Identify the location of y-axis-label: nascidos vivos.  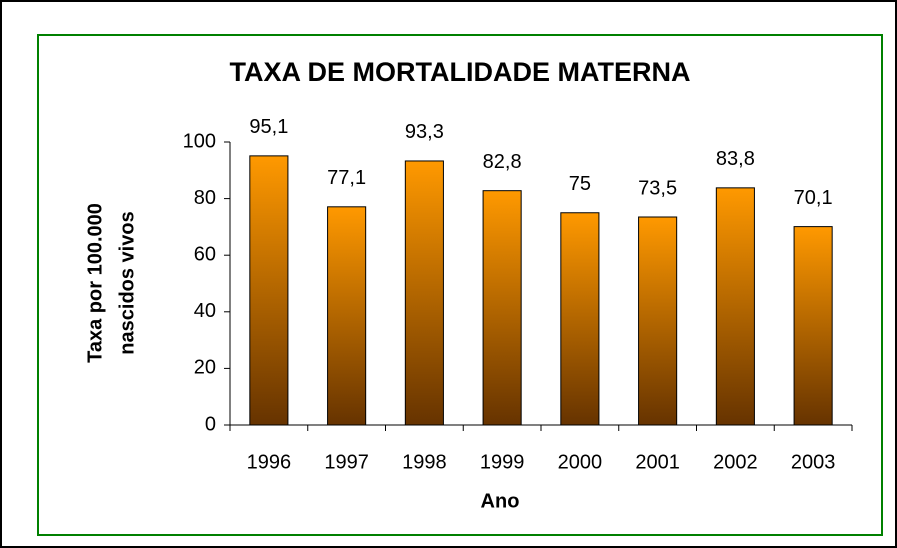
(127, 282).